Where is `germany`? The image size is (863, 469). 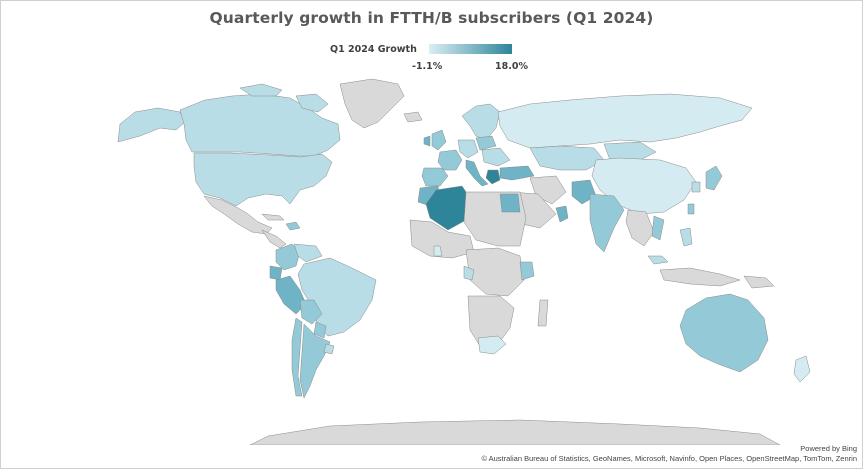
germany is located at coordinates (468, 149).